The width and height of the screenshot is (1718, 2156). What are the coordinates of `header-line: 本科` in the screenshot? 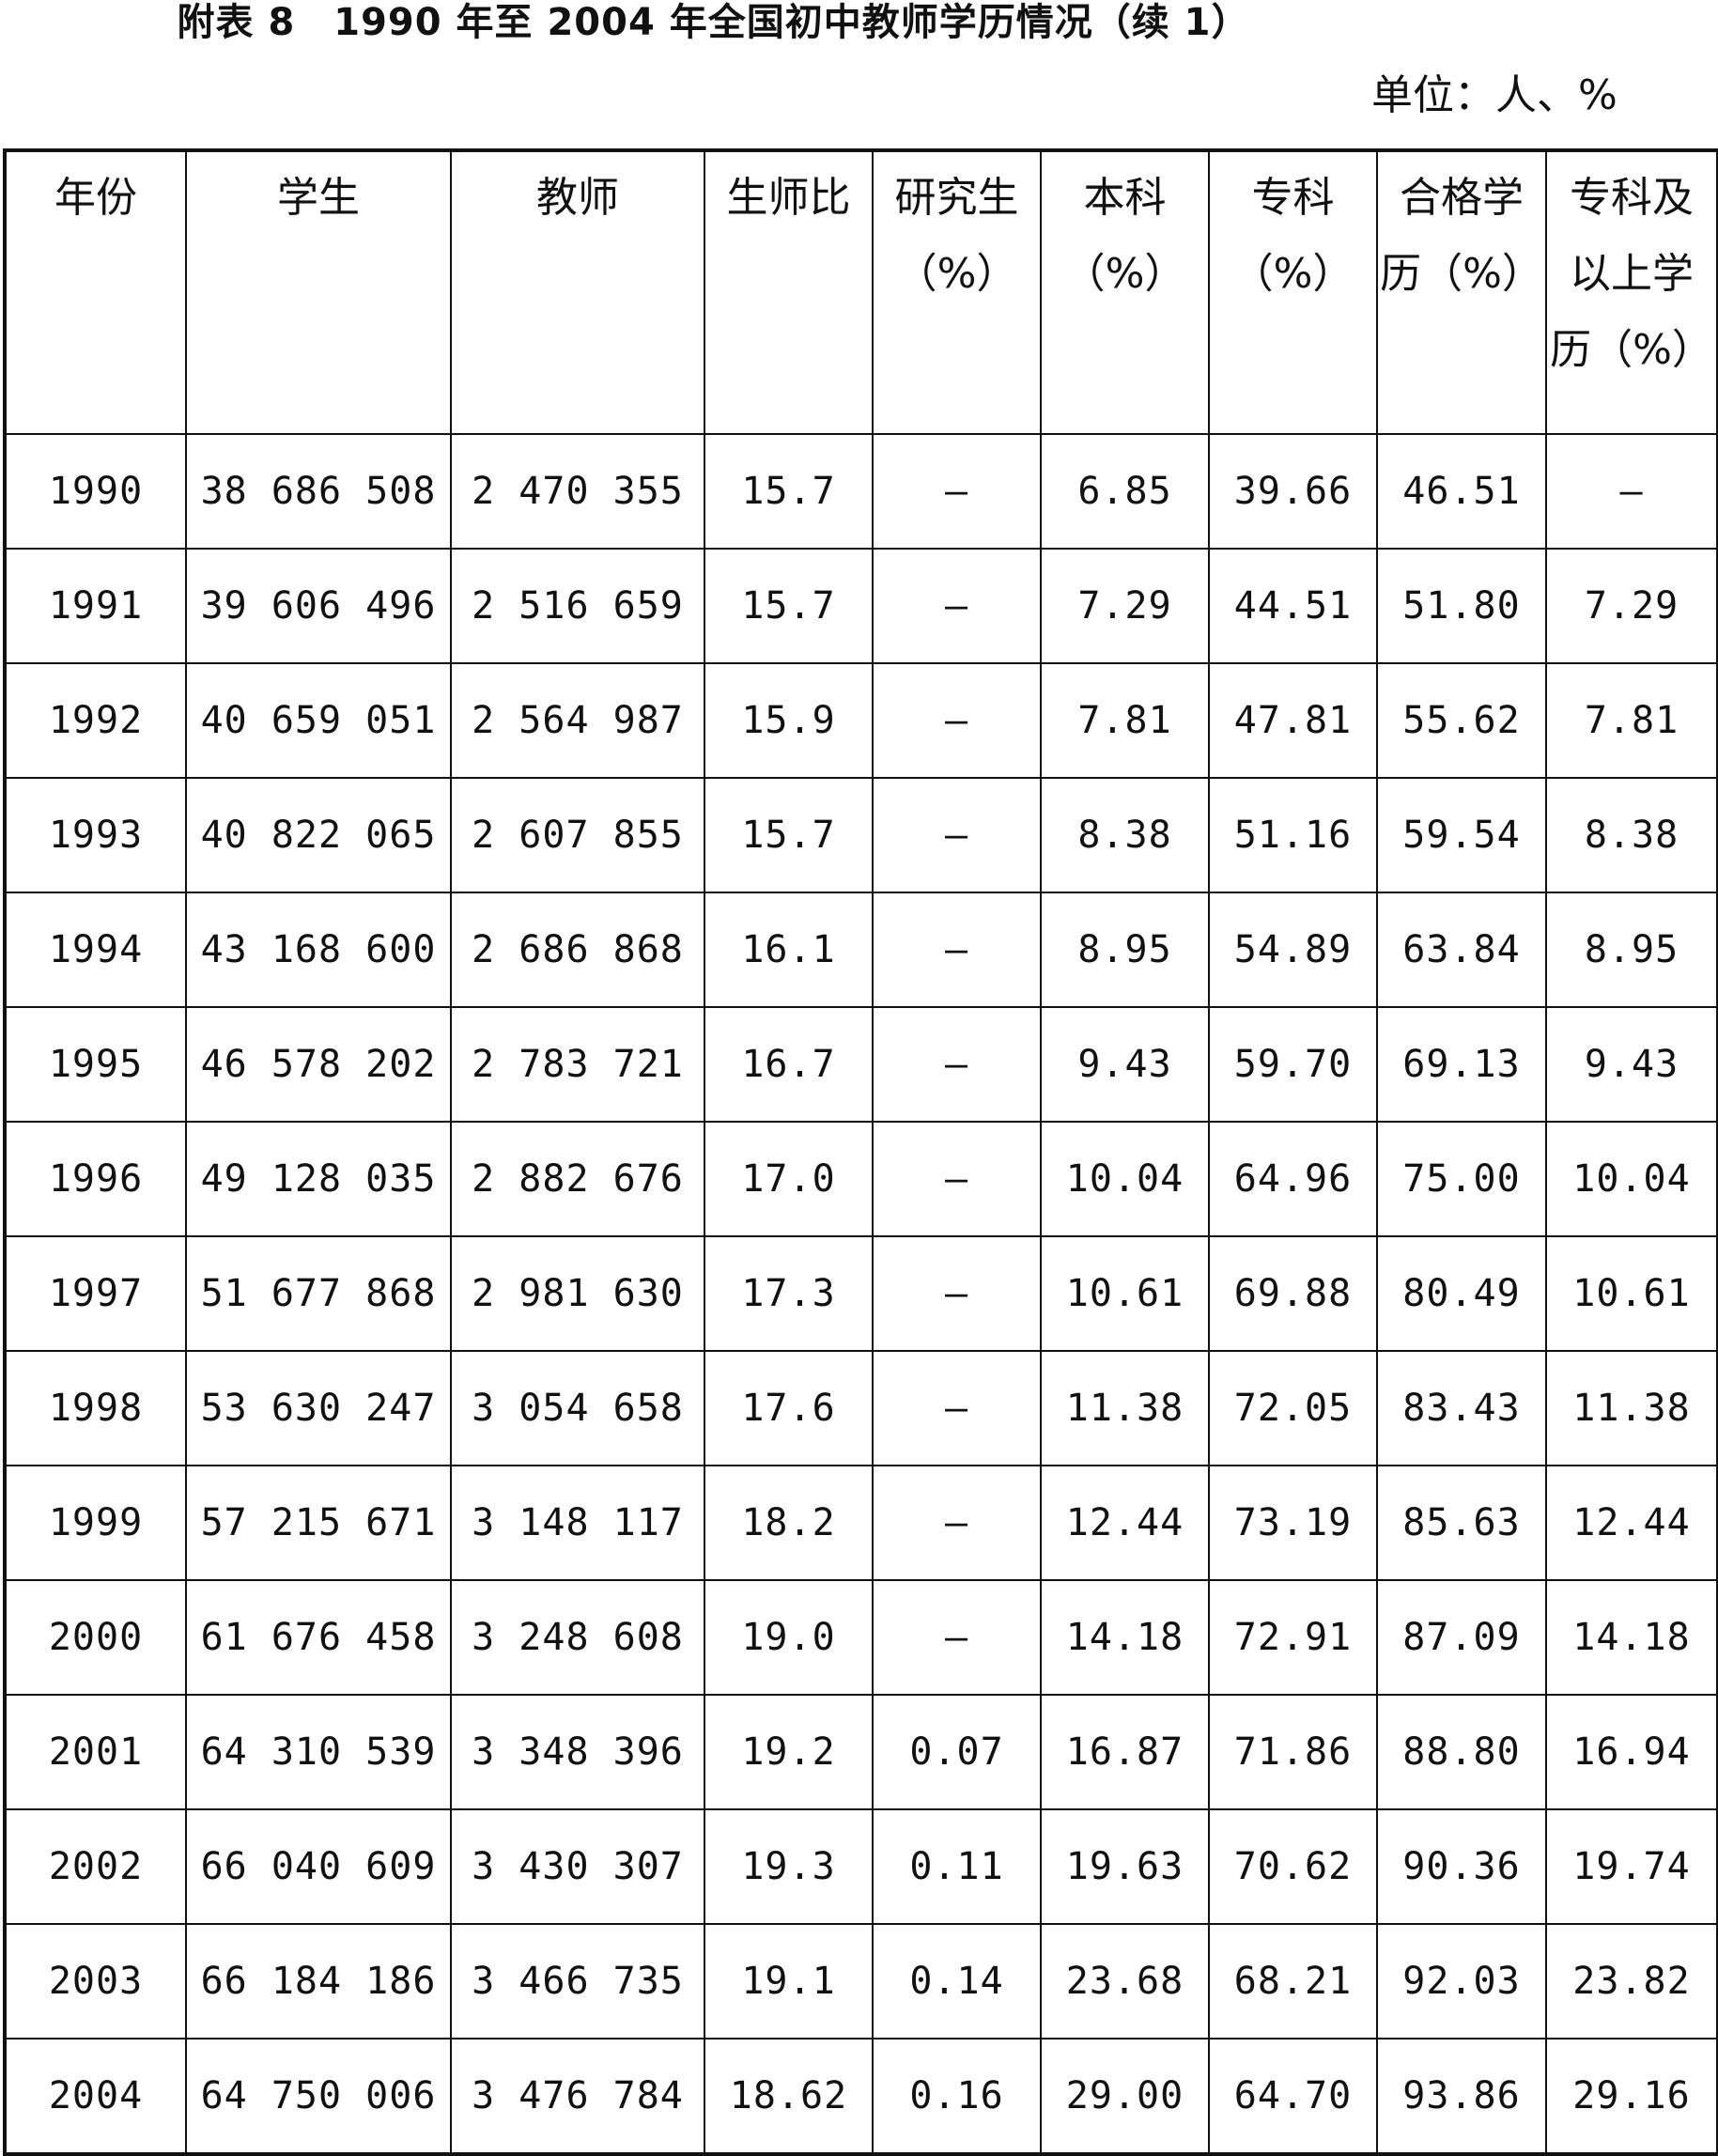 It's located at (1125, 198).